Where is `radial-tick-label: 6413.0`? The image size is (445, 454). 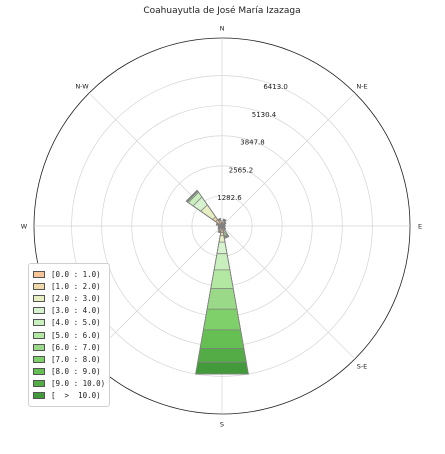
radial-tick-label: 6413.0 is located at coordinates (275, 87).